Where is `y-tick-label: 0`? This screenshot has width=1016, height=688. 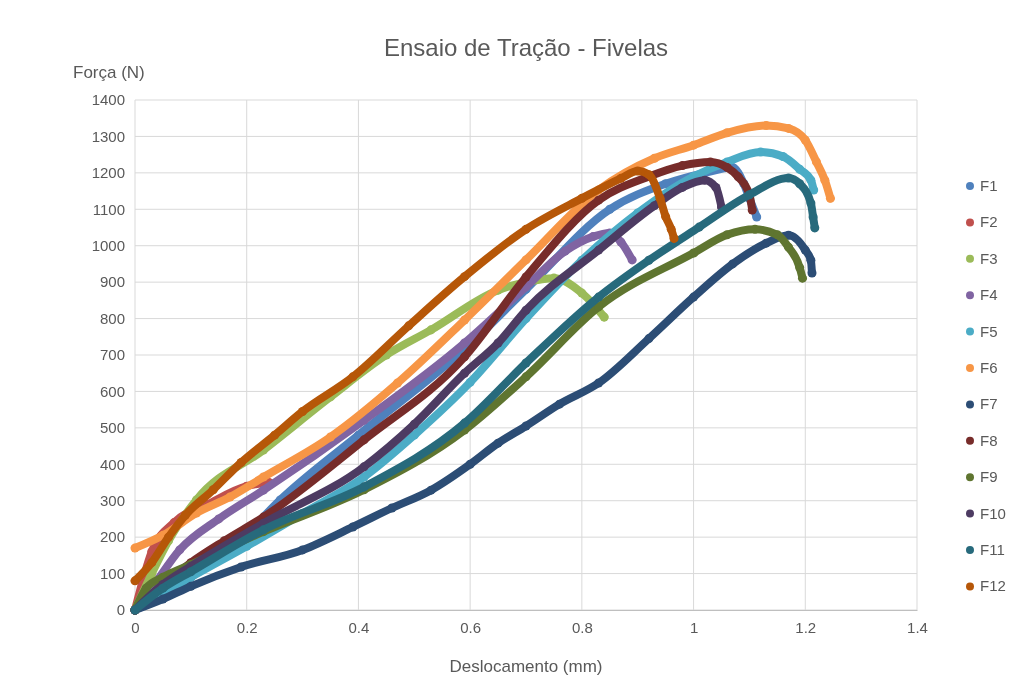 y-tick-label: 0 is located at coordinates (120, 610).